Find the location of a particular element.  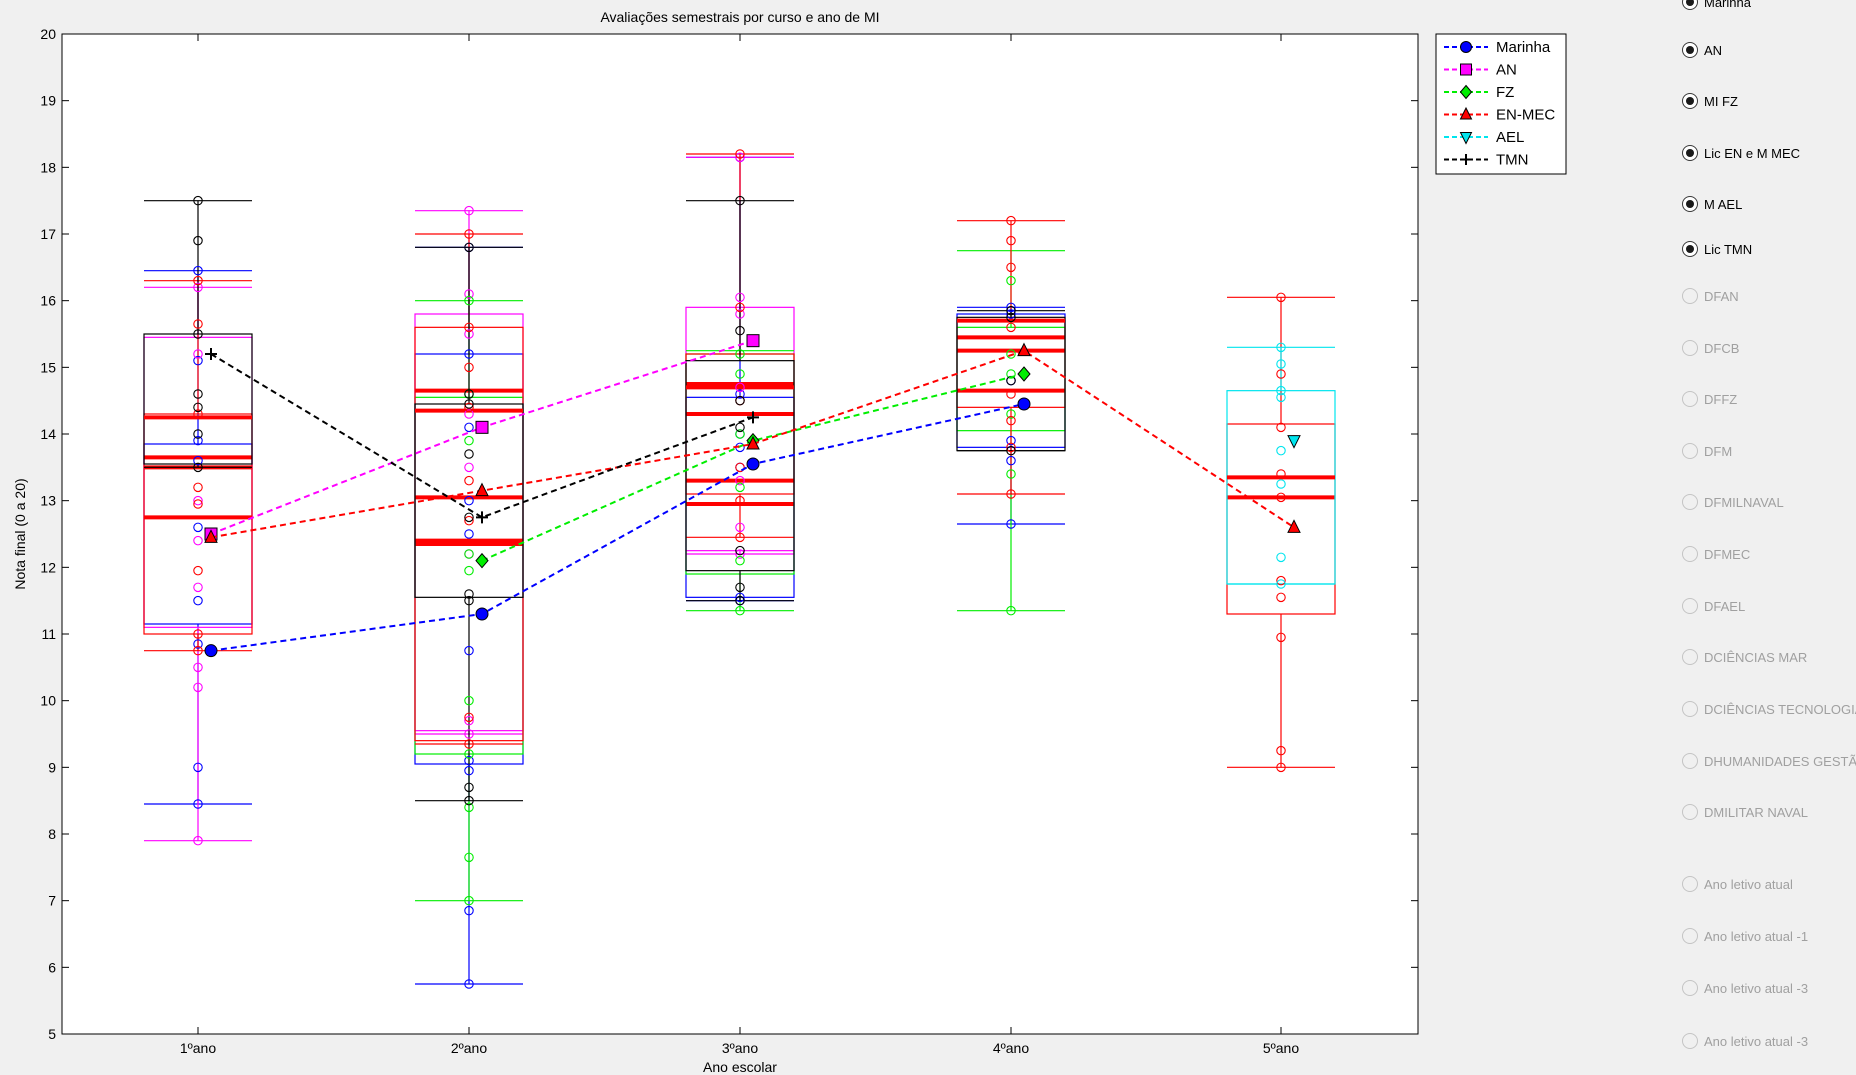

radio-option: M AEL is located at coordinates (1712, 204).